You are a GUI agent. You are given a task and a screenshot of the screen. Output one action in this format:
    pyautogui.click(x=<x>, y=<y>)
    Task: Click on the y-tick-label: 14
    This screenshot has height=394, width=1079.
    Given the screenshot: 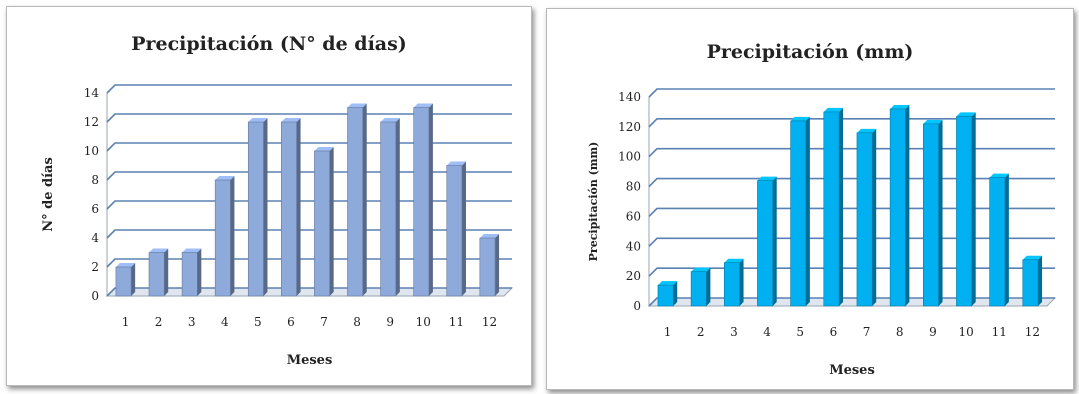 What is the action you would take?
    pyautogui.click(x=92, y=93)
    